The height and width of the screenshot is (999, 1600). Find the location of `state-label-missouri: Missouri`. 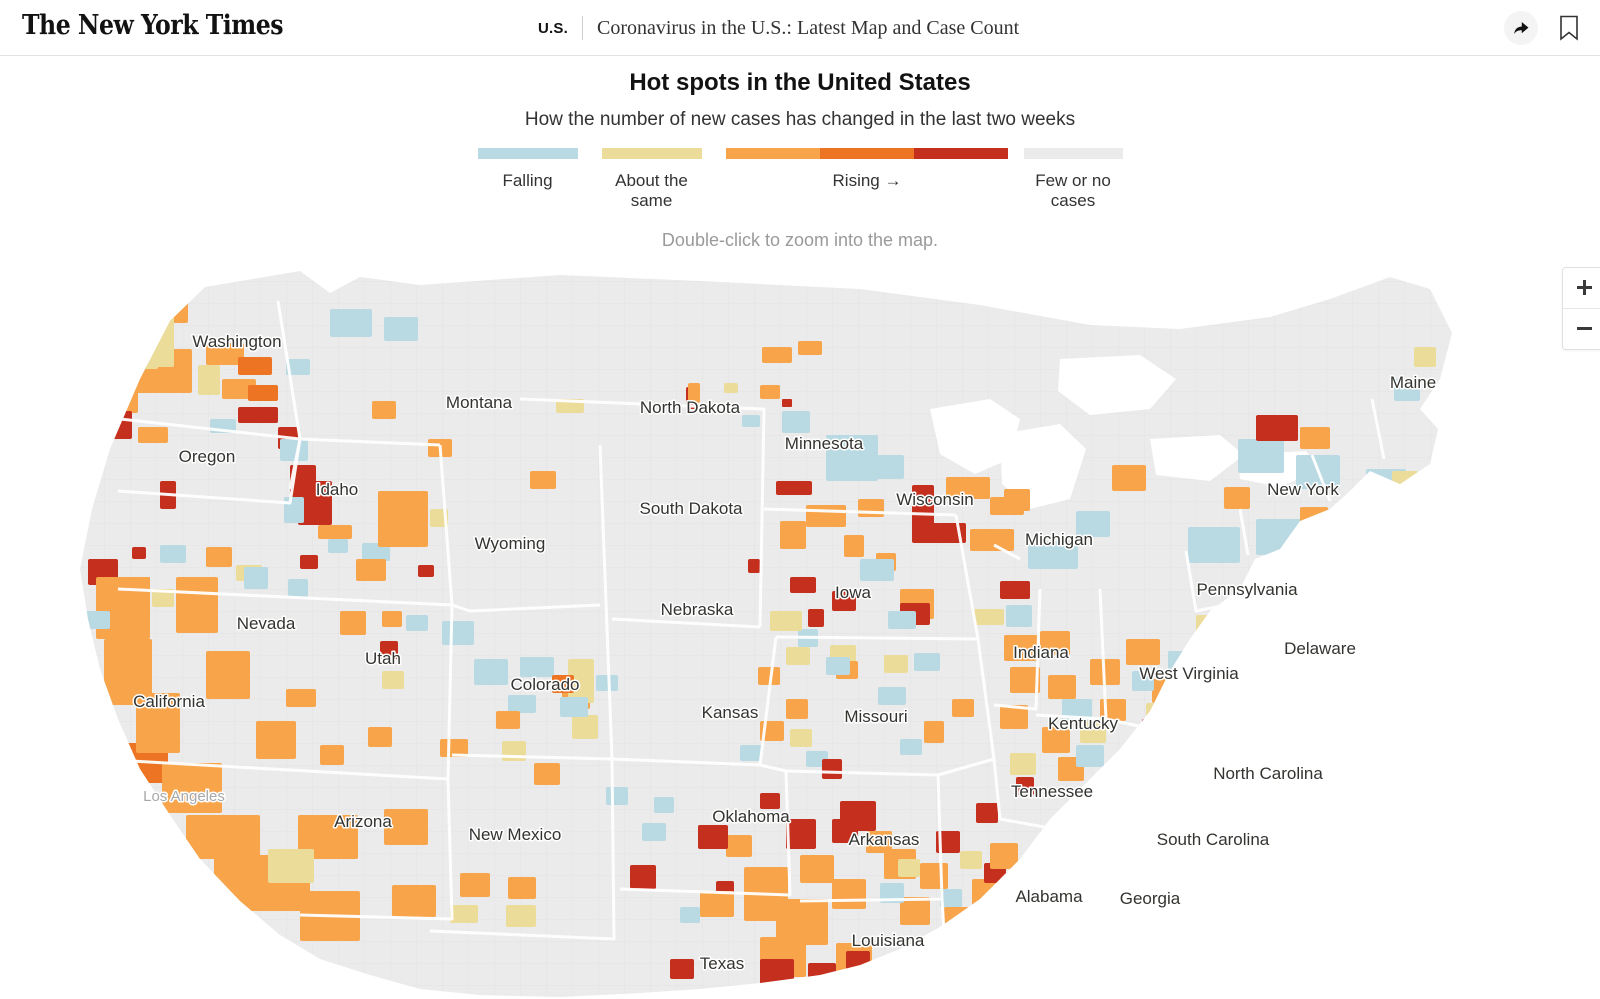

state-label-missouri: Missouri is located at coordinates (875, 716).